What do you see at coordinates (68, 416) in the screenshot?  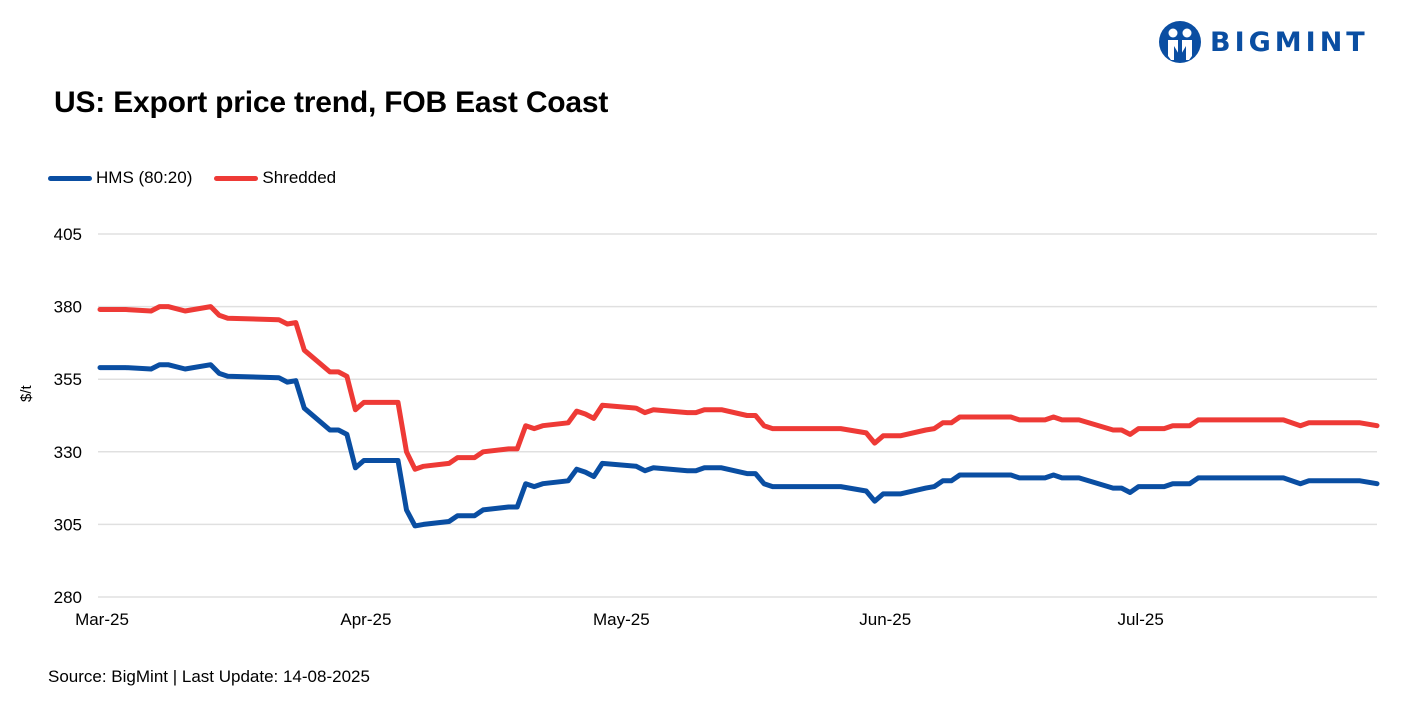 I see `y-axis-ticks: 405 380 355 330 305 280` at bounding box center [68, 416].